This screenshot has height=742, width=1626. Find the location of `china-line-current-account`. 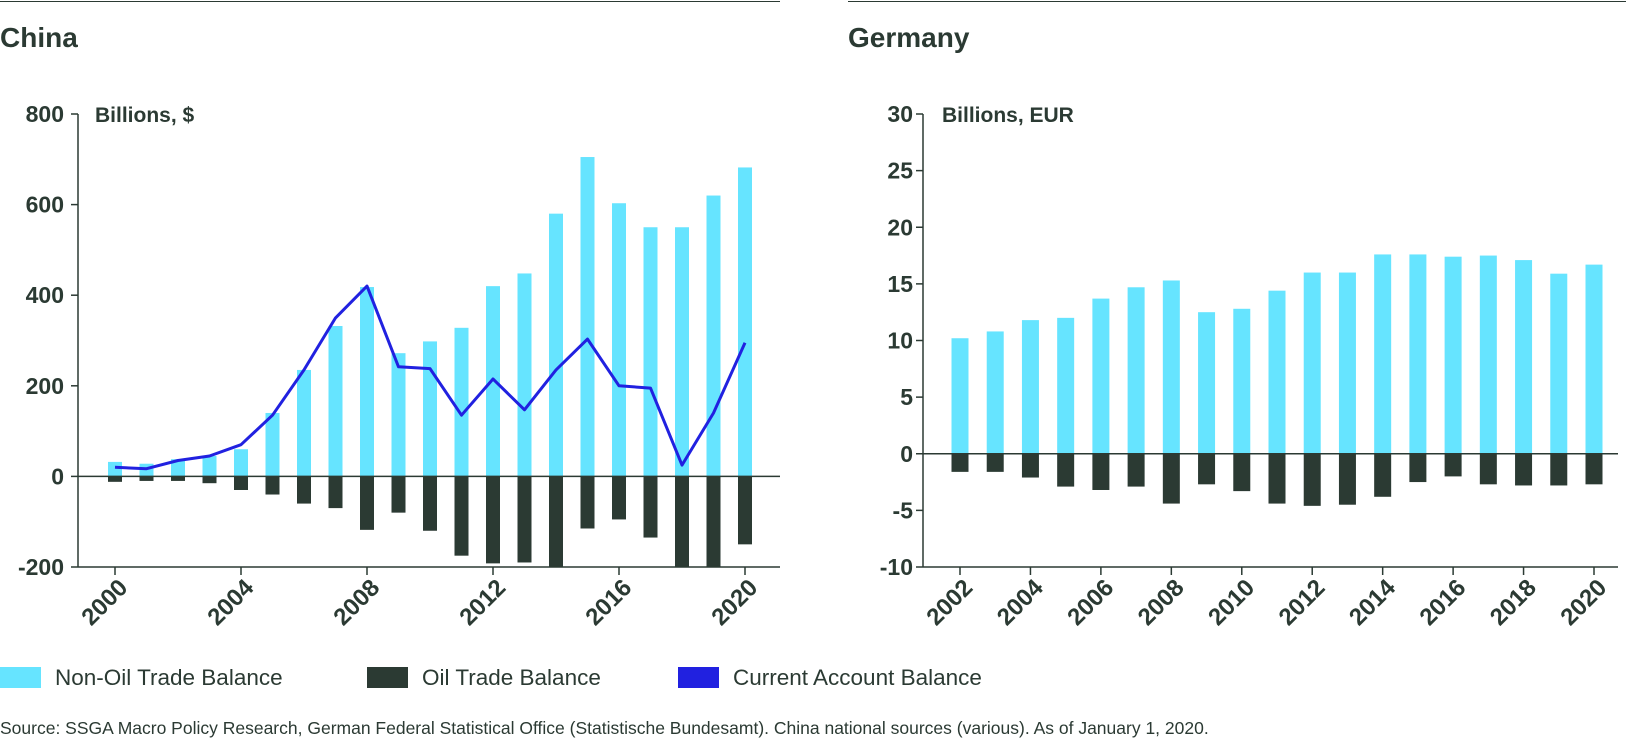

china-line-current-account is located at coordinates (430, 377).